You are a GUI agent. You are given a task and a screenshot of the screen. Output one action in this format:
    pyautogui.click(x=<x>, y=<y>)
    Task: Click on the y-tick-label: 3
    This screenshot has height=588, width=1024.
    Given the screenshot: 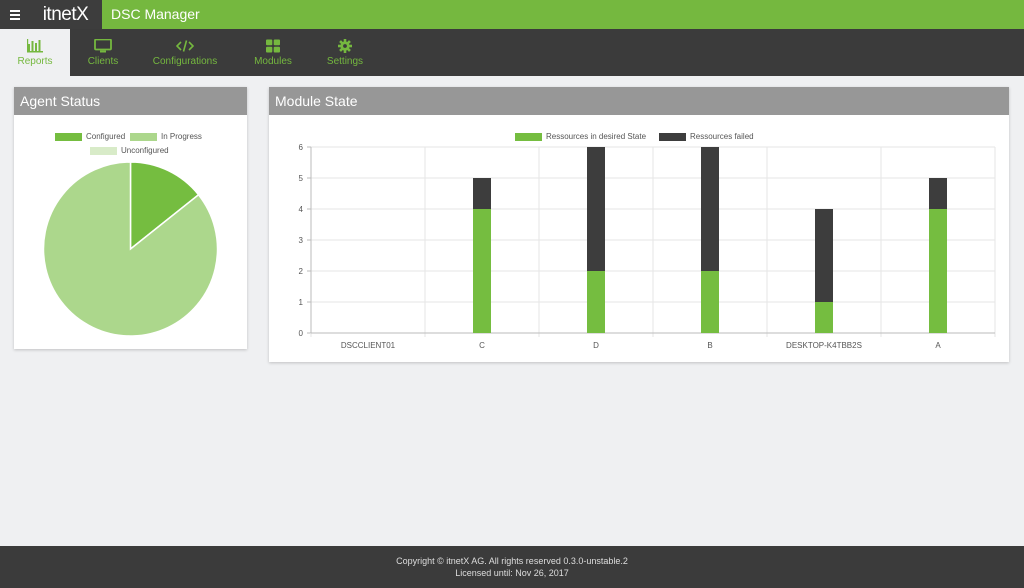 What is the action you would take?
    pyautogui.click(x=301, y=240)
    